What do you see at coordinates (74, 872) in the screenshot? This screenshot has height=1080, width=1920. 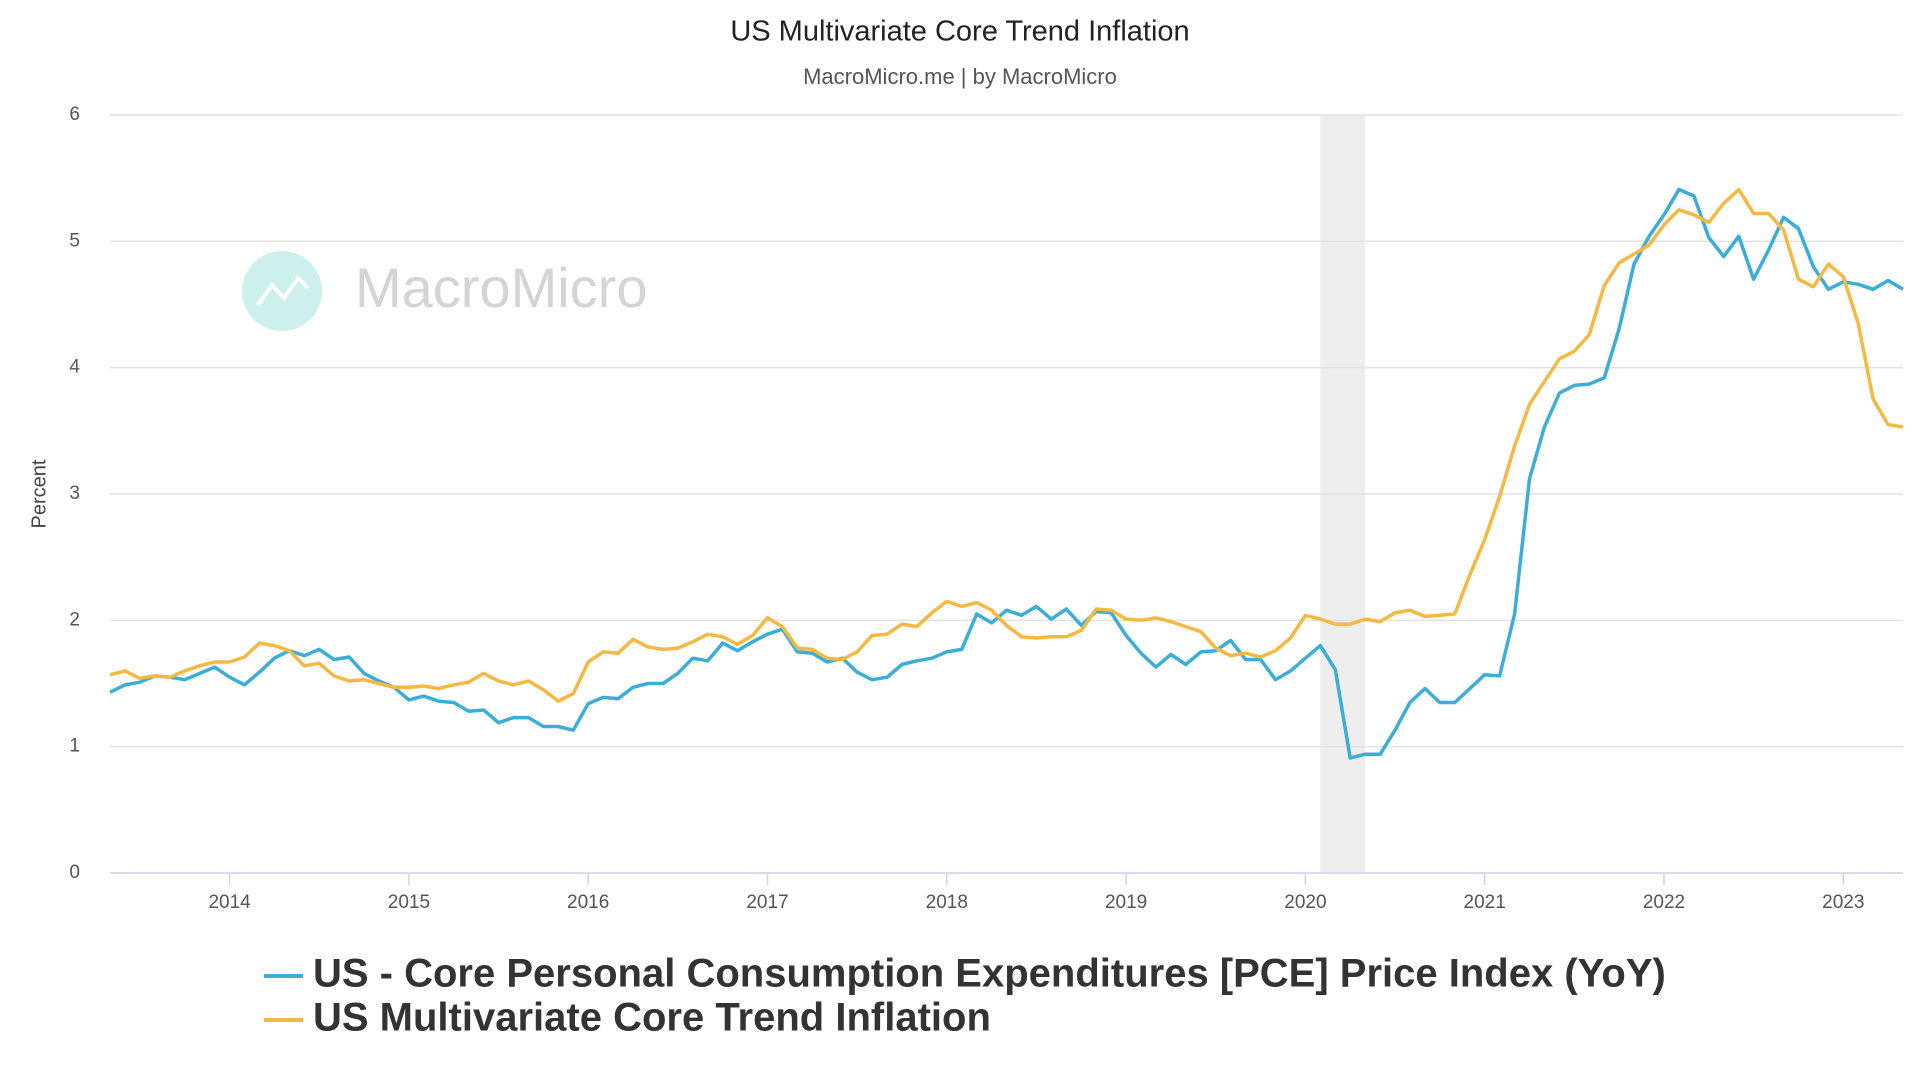 I see `y-tick-label: 0` at bounding box center [74, 872].